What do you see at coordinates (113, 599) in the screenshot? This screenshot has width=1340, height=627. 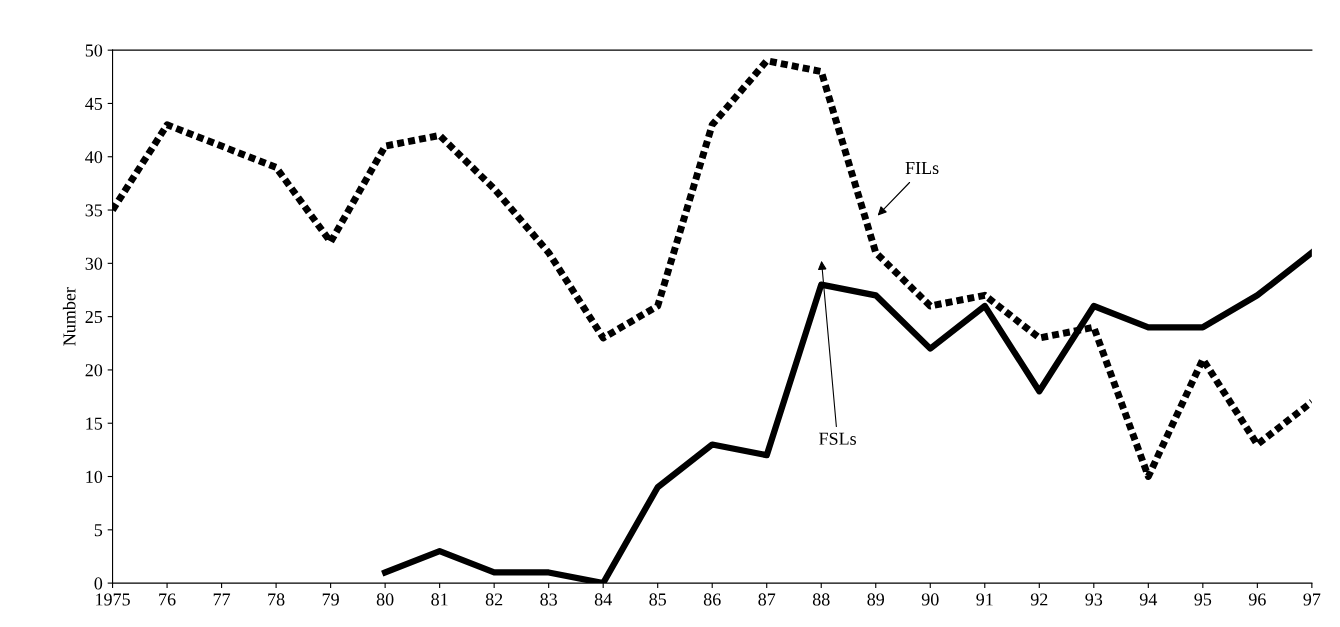 I see `x-tick-label: 1975` at bounding box center [113, 599].